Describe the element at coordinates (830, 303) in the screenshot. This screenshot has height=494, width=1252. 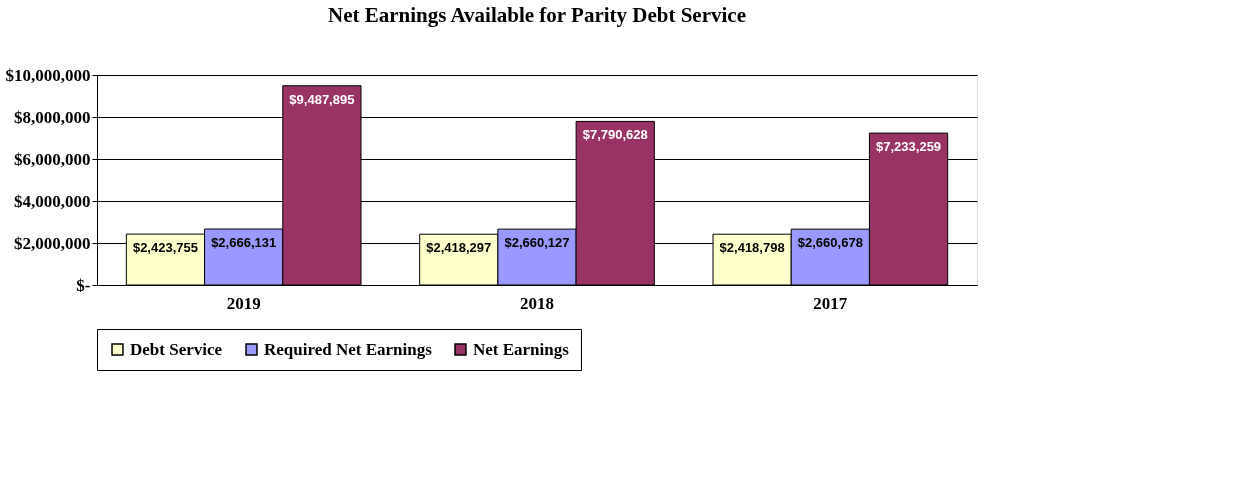
I see `x-tick-label: 2017` at that location.